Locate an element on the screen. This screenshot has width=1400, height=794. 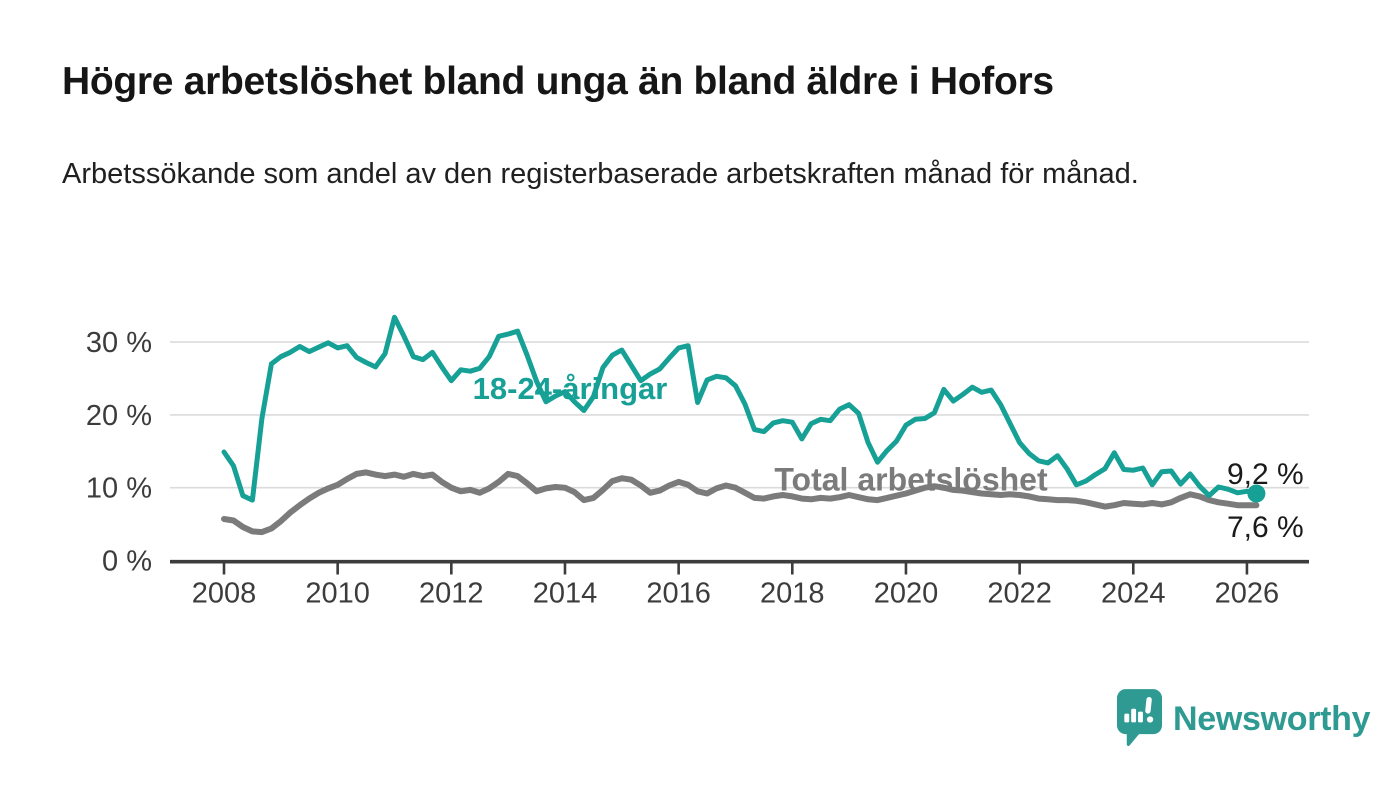
x-tick-label: 2010 is located at coordinates (337, 594).